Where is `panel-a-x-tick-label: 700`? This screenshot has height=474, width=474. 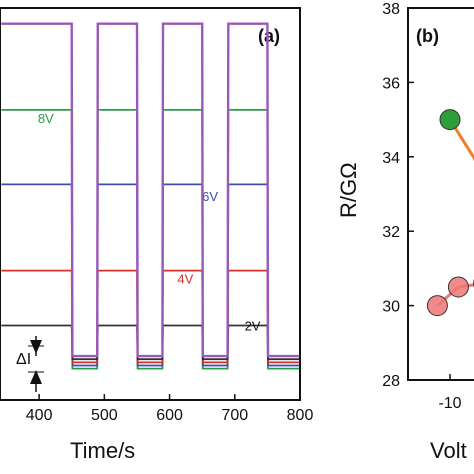
panel-a-x-tick-label: 700 is located at coordinates (234, 415).